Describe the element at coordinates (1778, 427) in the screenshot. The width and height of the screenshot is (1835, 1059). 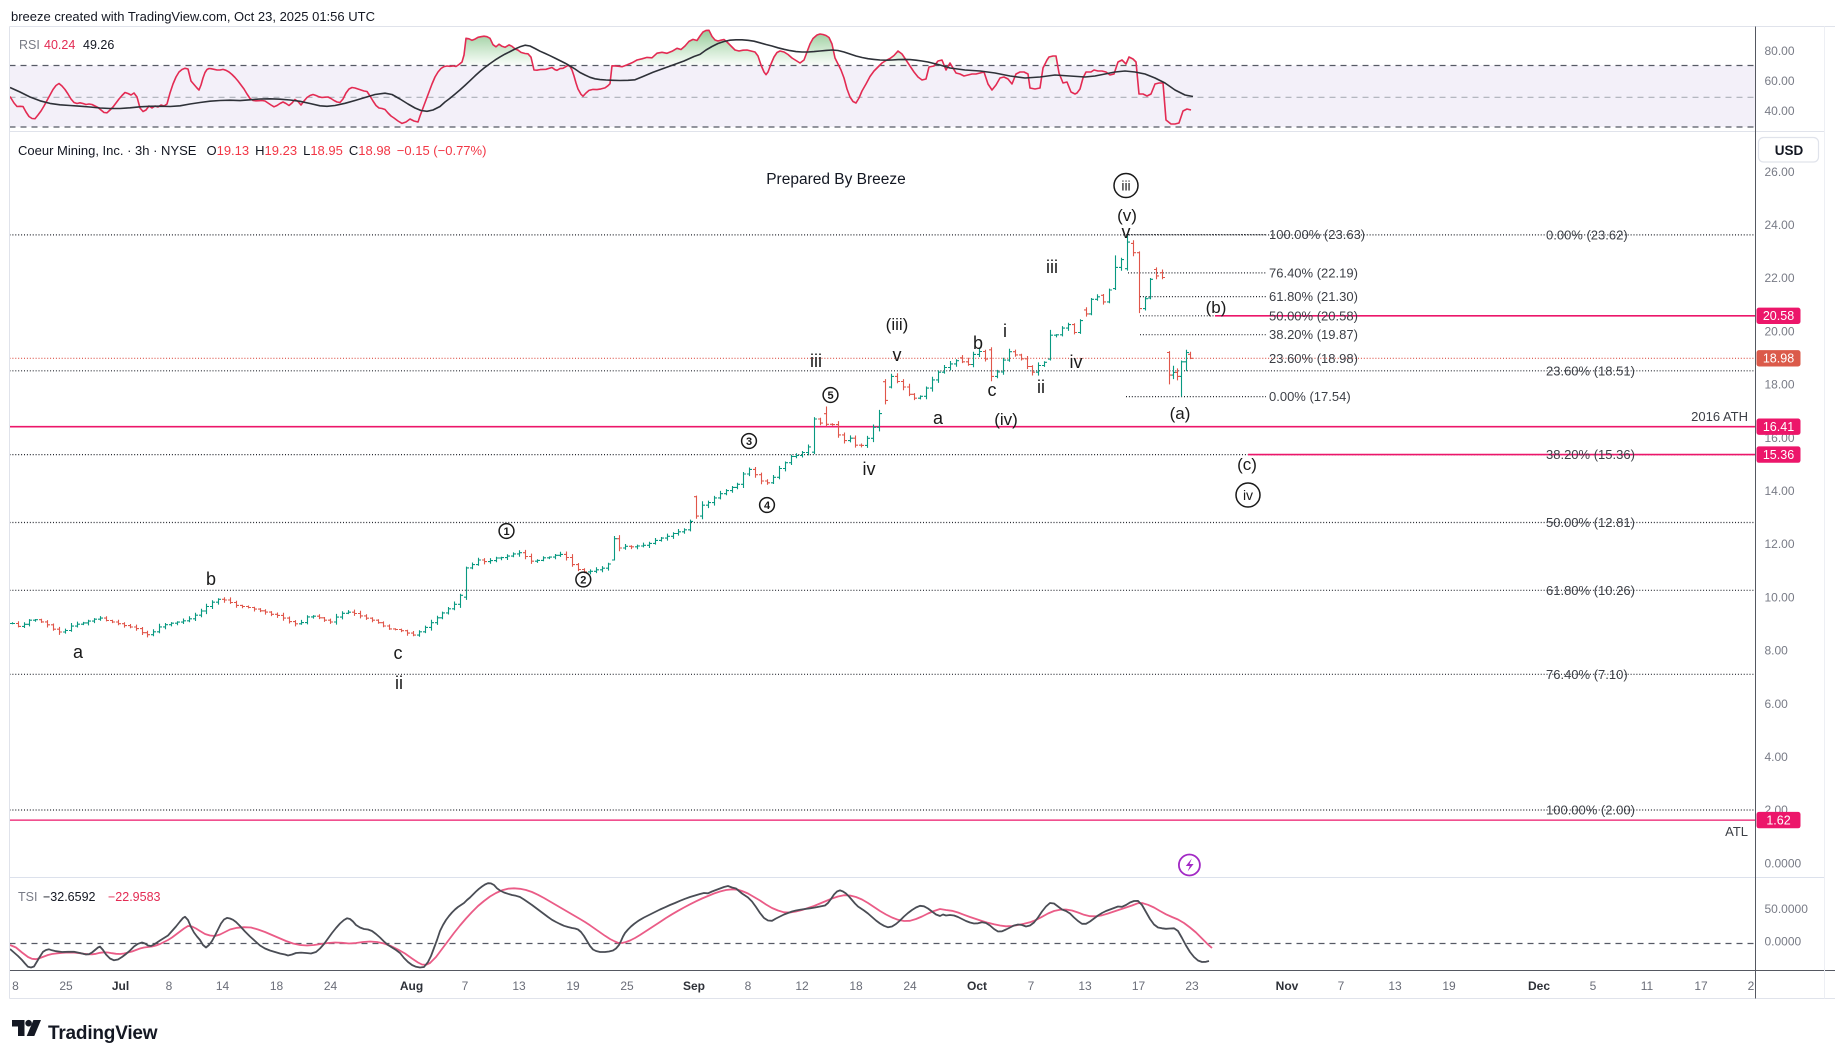
I see `svg-text: 16.41` at that location.